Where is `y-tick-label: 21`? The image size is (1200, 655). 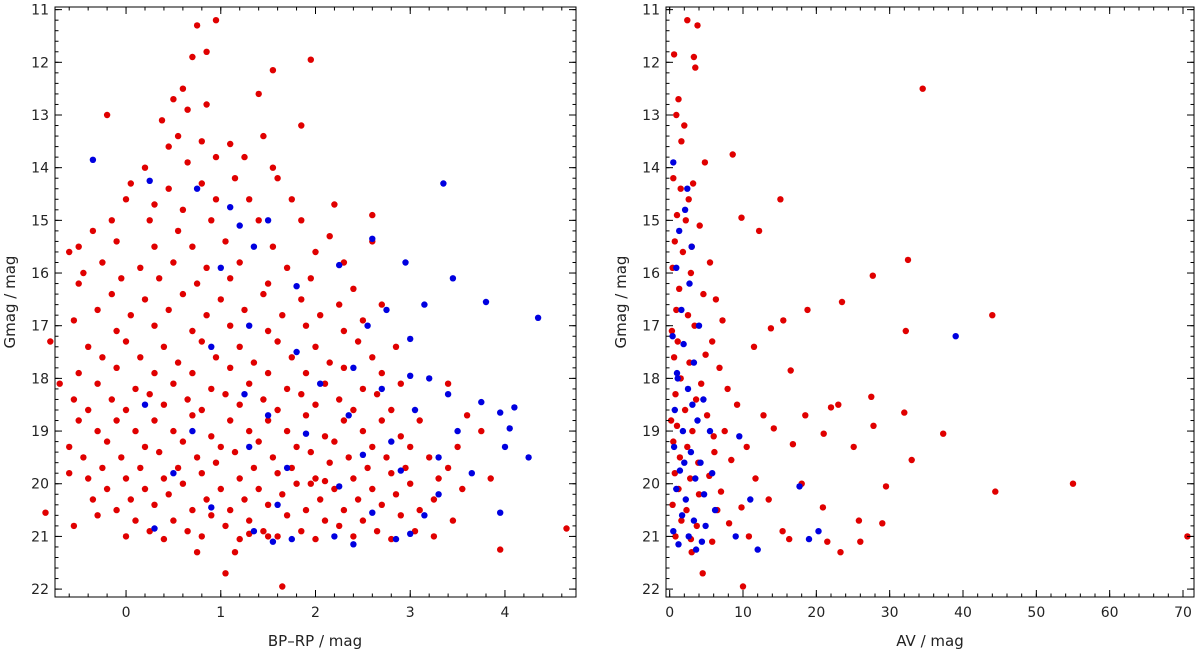 y-tick-label: 21 is located at coordinates (651, 537).